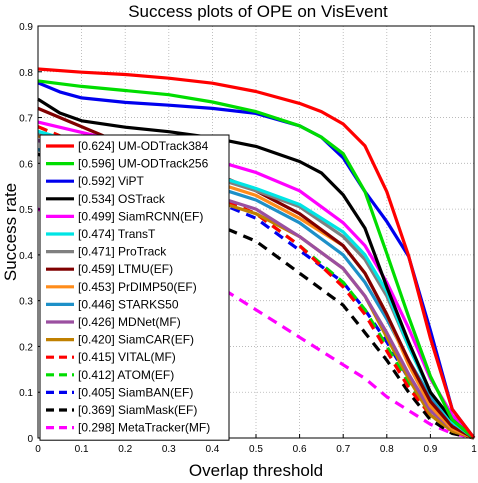 The image size is (478, 483). What do you see at coordinates (26, 302) in the screenshot?
I see `y-tick-label: 0.3` at bounding box center [26, 302].